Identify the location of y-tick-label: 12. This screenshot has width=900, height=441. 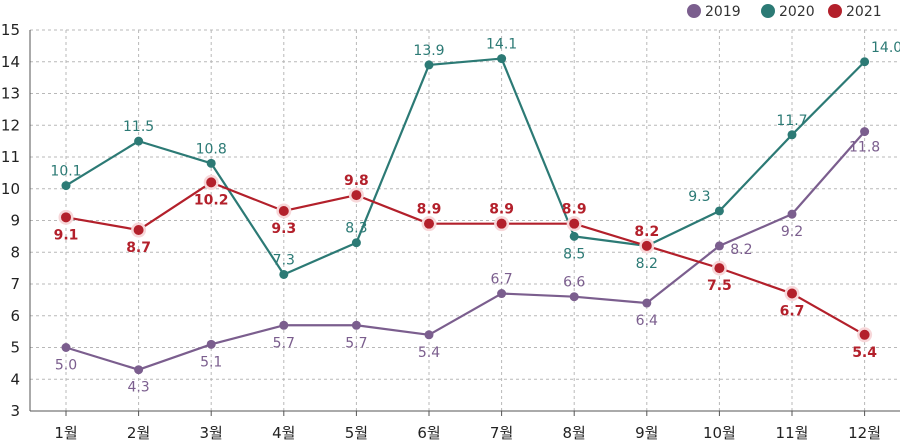
(10, 125).